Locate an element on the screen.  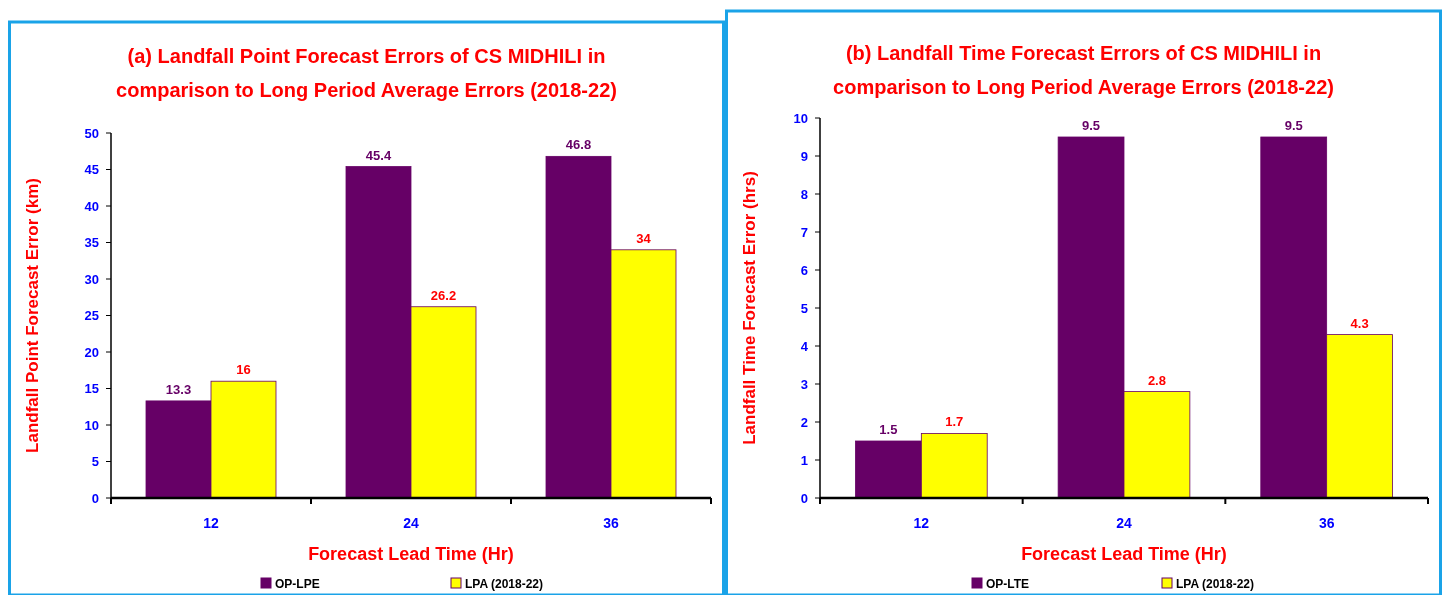
y-tick-label: 20 is located at coordinates (91, 352).